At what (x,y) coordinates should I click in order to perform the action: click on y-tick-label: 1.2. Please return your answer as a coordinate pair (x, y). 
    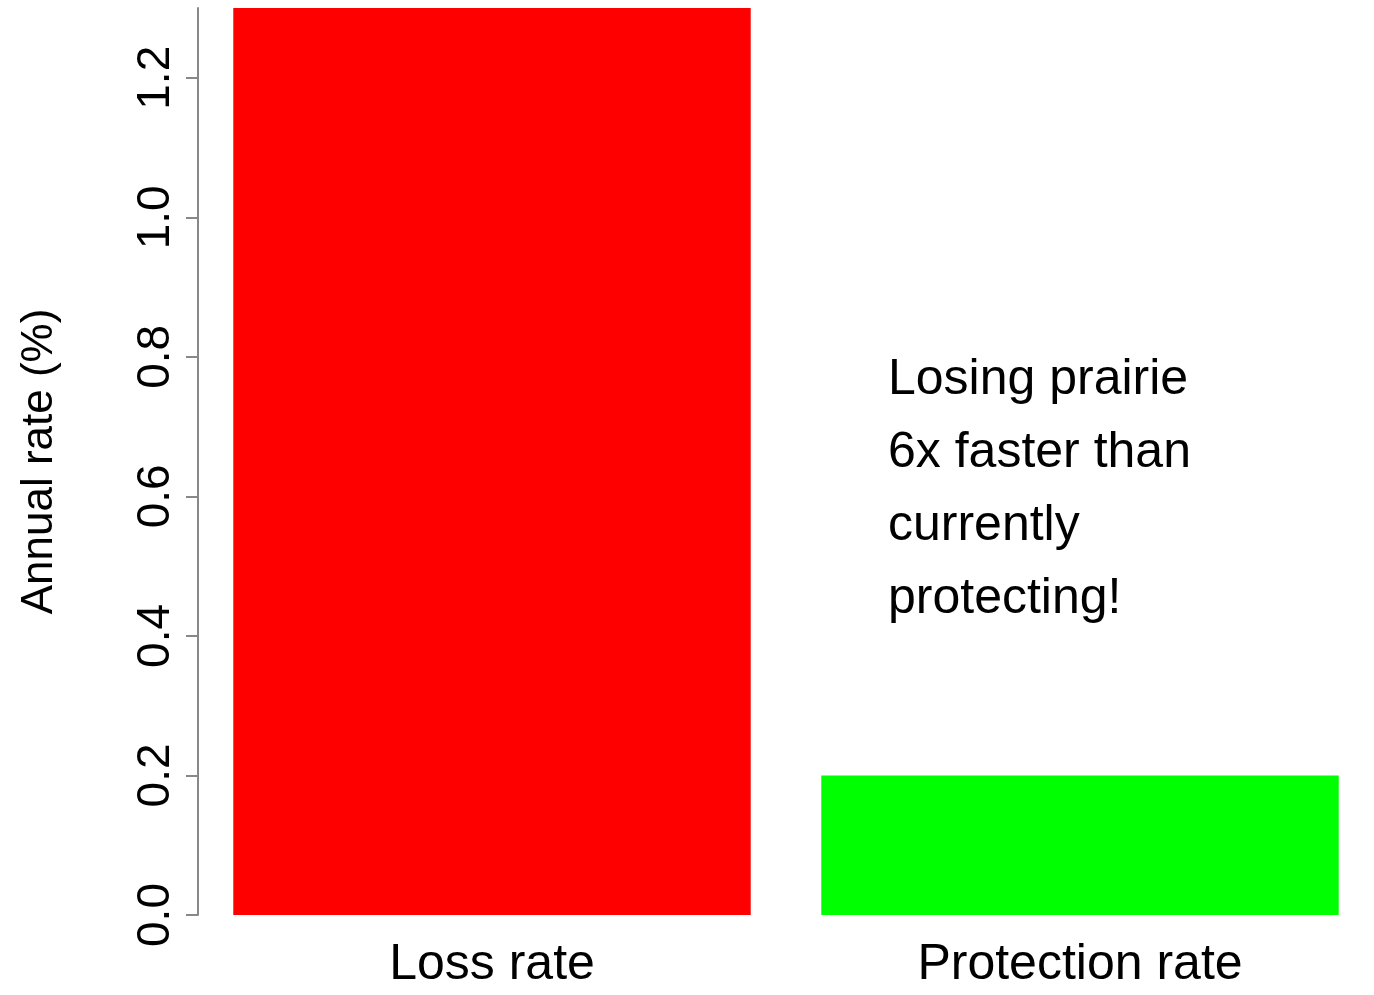
    Looking at the image, I should click on (153, 77).